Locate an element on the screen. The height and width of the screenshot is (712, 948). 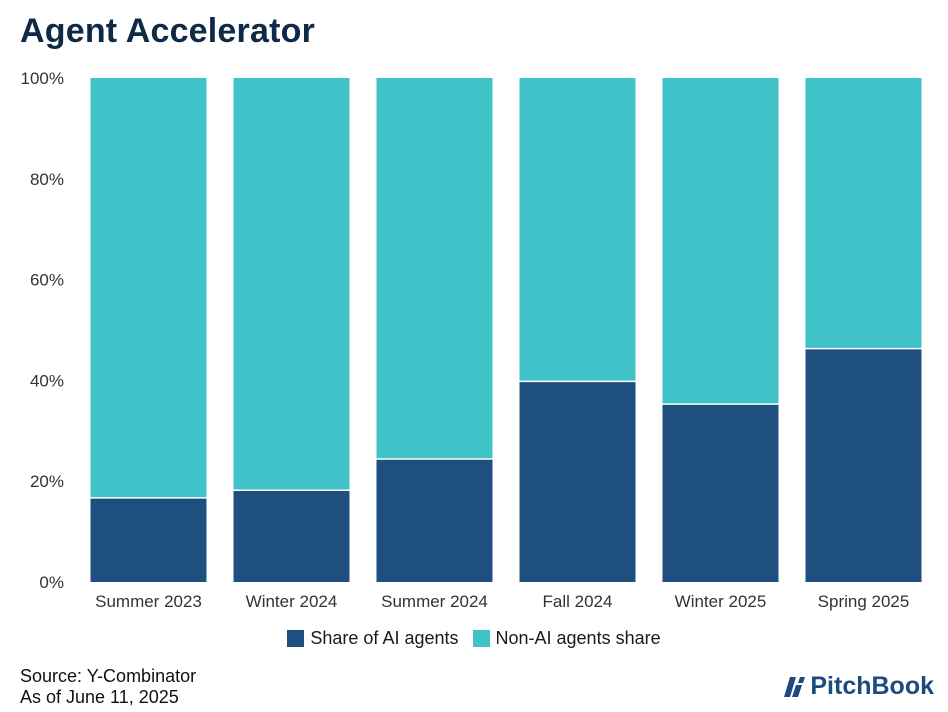
x-tick-label: Spring 2025 is located at coordinates (864, 601).